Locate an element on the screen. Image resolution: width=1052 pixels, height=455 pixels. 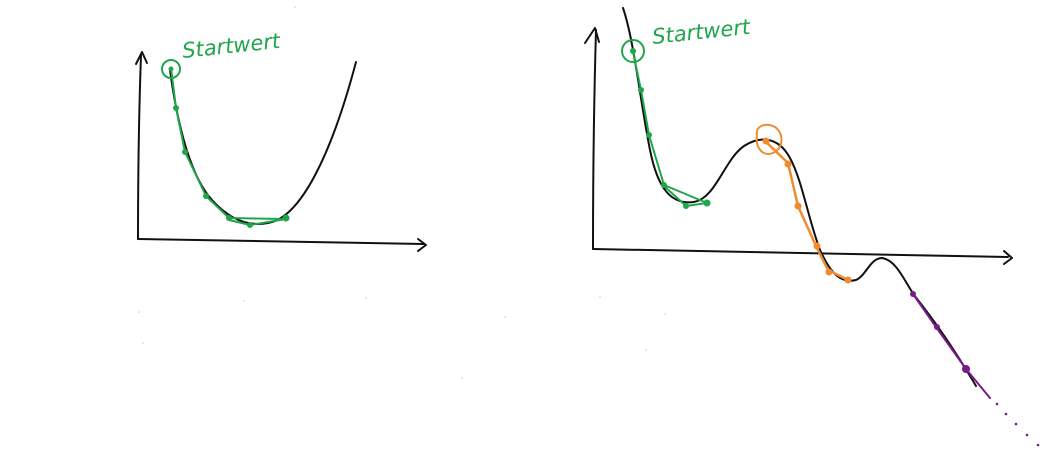
left-diagram: Startwert is located at coordinates (281, 140).